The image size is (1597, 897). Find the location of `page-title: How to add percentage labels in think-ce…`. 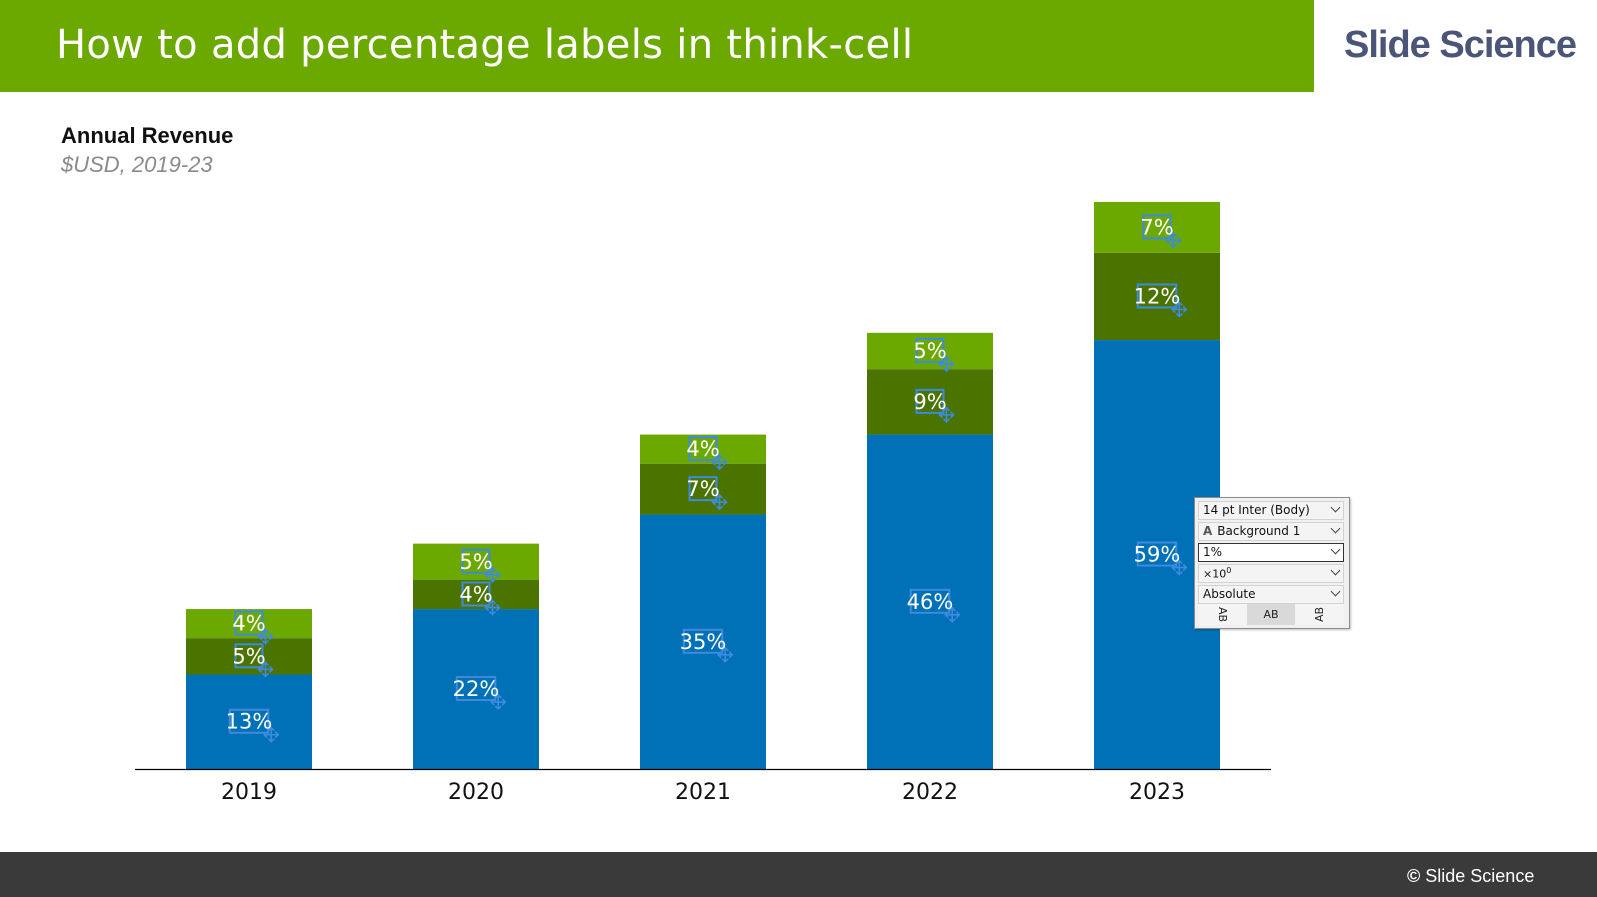

page-title: How to add percentage labels in think-ce… is located at coordinates (485, 45).